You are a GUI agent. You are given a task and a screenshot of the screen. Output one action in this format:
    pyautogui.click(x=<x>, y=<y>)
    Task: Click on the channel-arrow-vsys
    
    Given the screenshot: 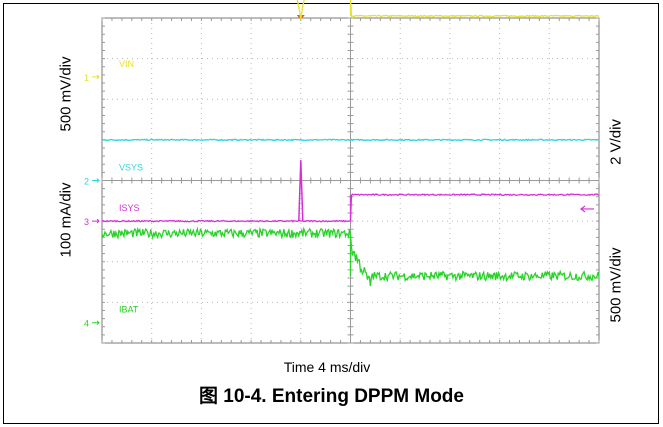 What is the action you would take?
    pyautogui.click(x=96, y=180)
    